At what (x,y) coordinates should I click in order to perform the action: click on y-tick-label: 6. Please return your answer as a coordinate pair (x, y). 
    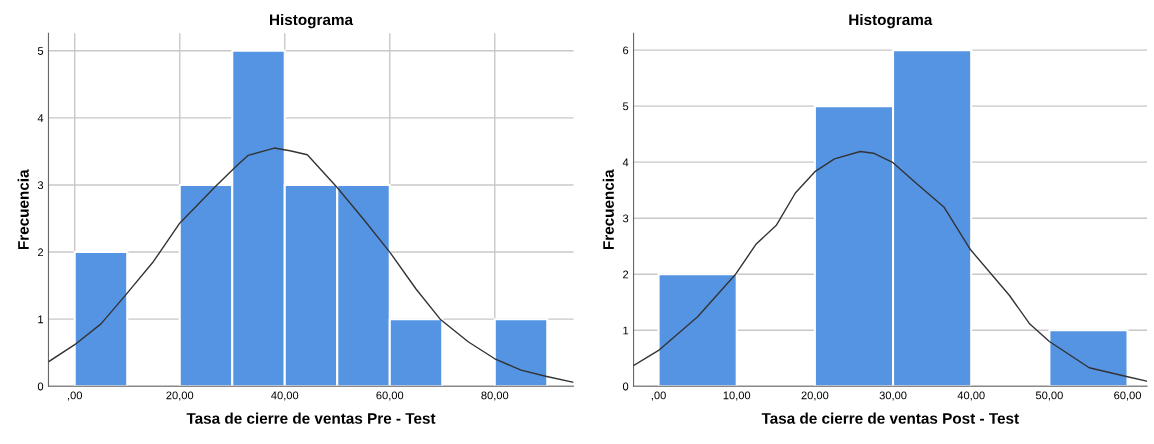
    Looking at the image, I should click on (626, 50).